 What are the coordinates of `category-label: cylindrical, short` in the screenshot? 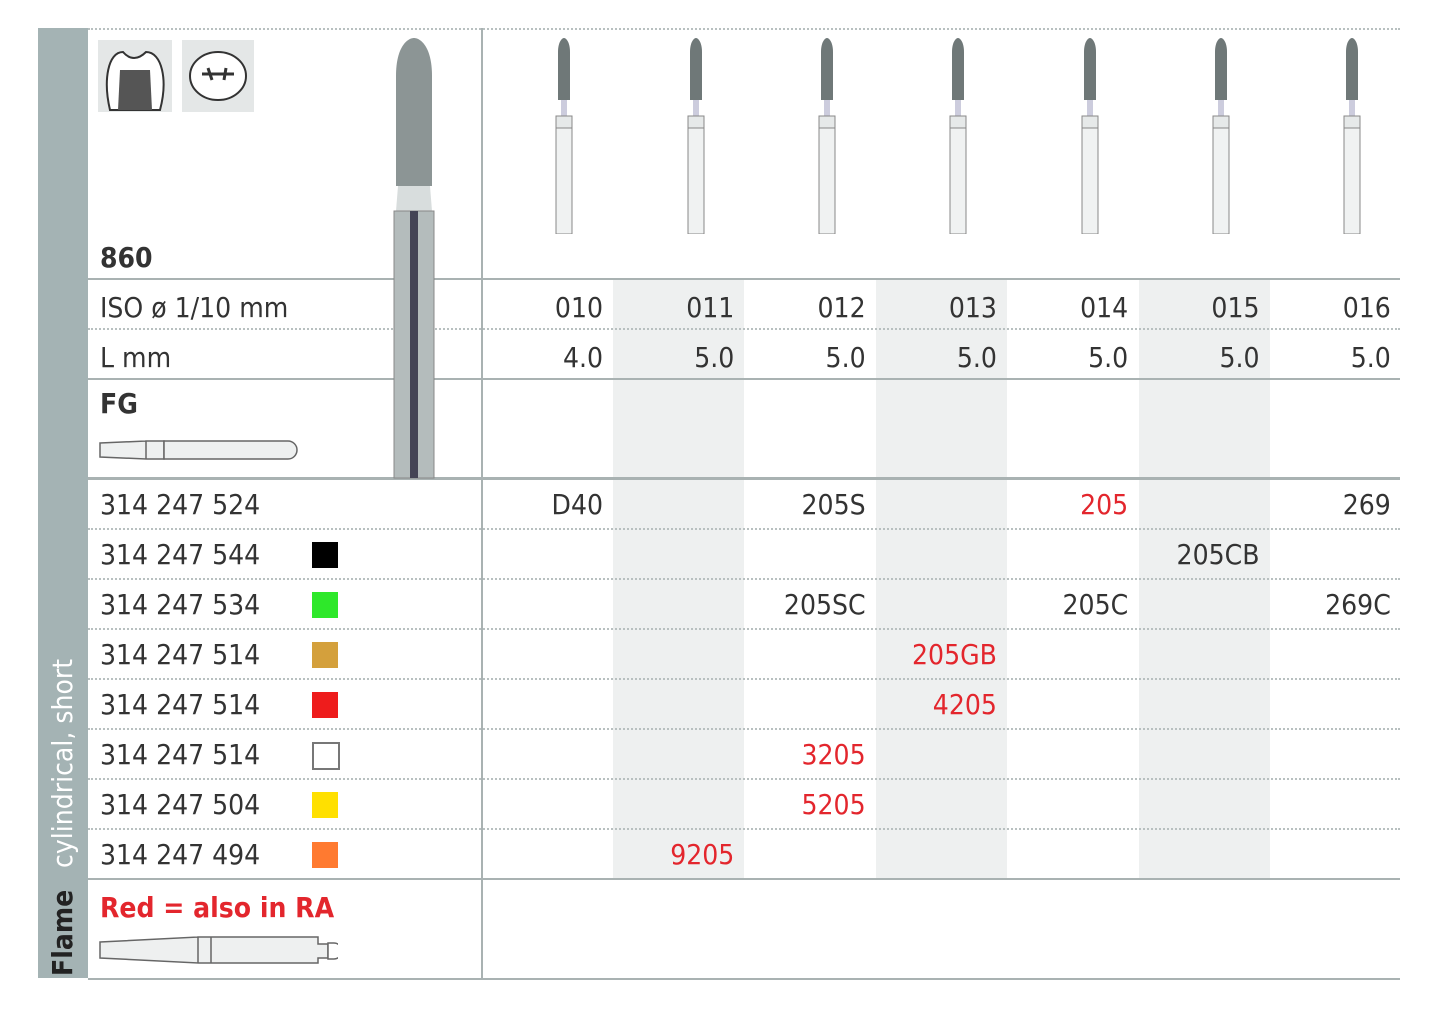 It's located at (62, 763).